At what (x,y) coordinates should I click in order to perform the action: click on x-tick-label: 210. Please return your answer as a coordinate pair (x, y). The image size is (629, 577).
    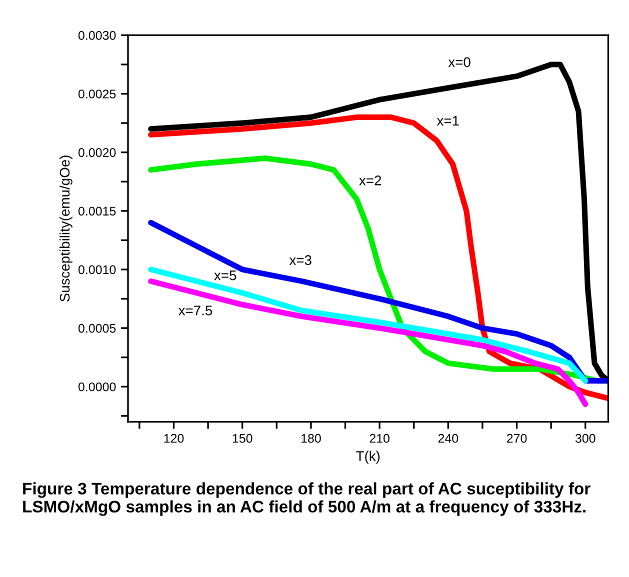
    Looking at the image, I should click on (380, 438).